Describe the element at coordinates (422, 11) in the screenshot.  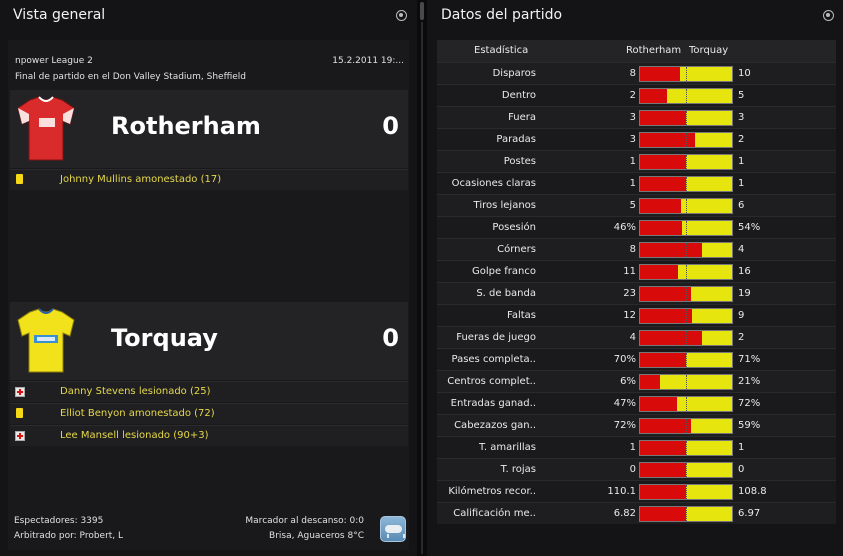
I see `splitter-handle` at that location.